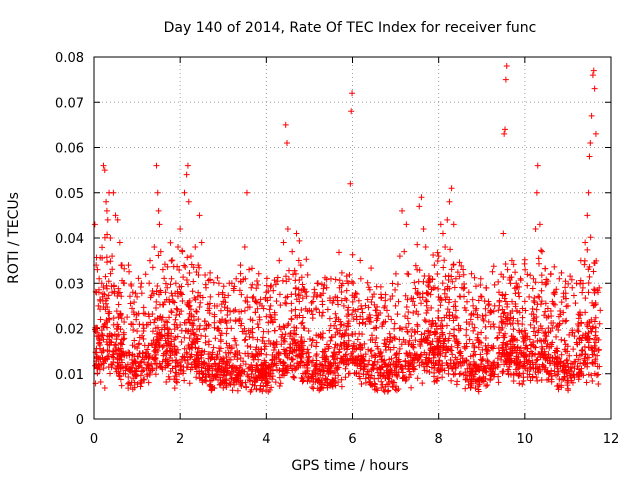  I want to click on x-tick-label: 12, so click(611, 439).